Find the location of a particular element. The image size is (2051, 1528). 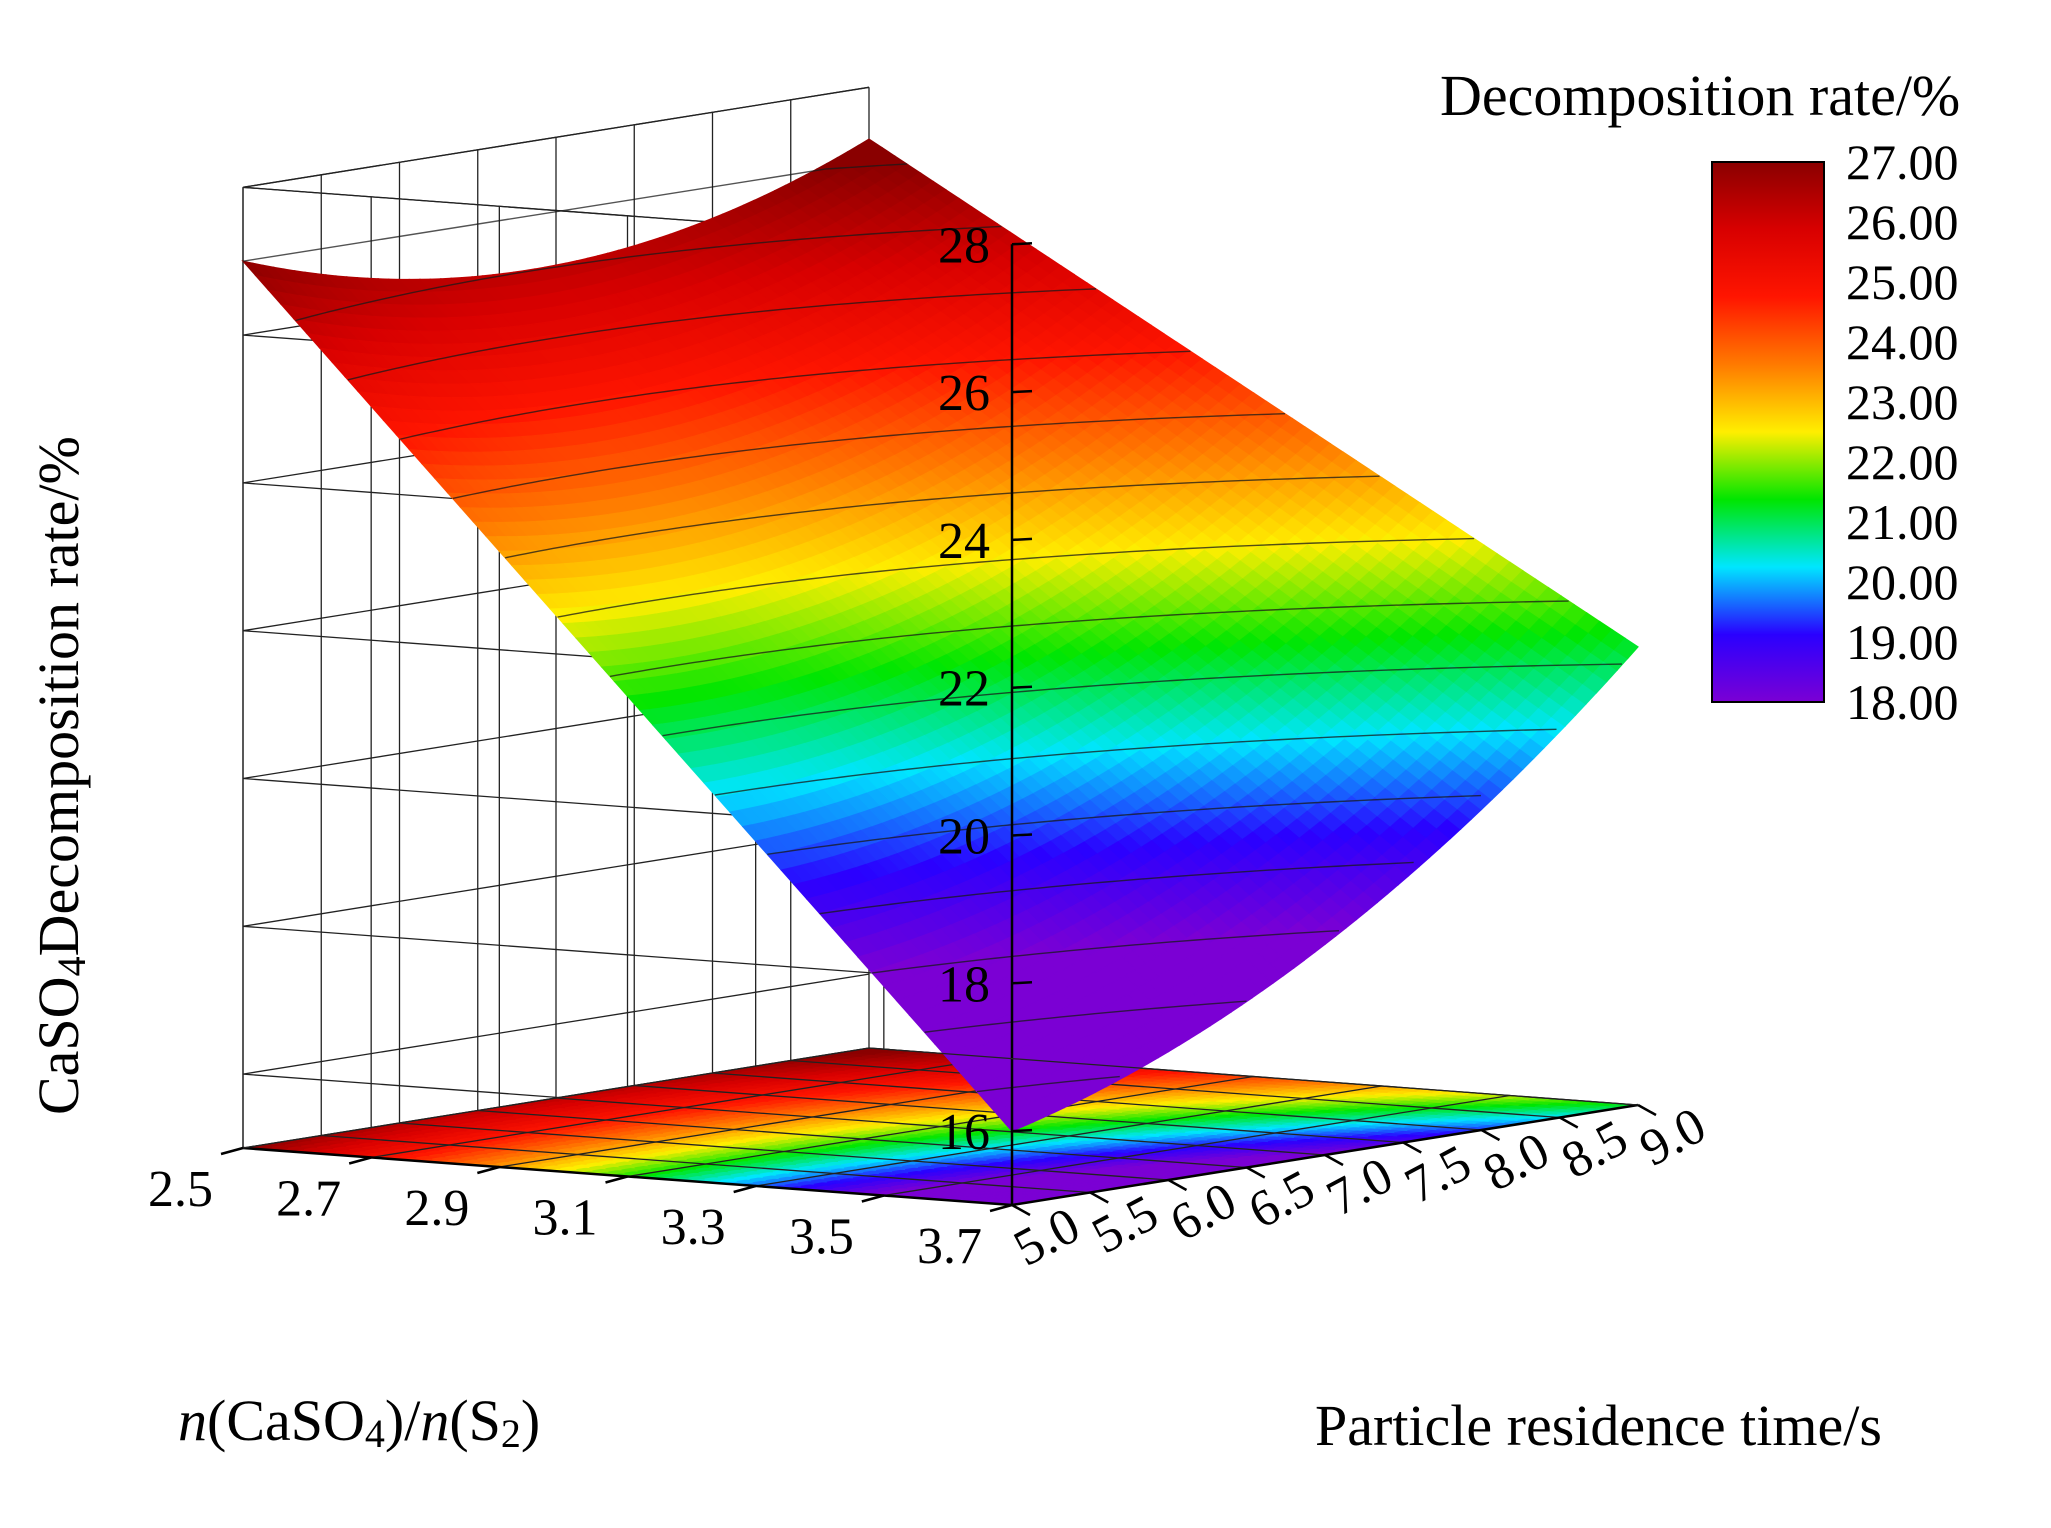

base-contour-projection is located at coordinates (940, 1126).